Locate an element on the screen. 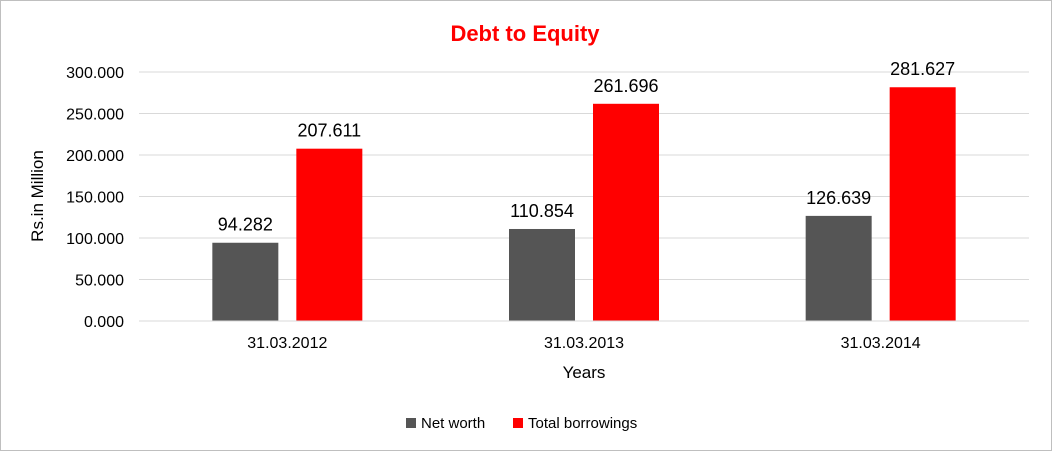 This screenshot has width=1052, height=455. y-tick-label: 0.000 is located at coordinates (104, 322).